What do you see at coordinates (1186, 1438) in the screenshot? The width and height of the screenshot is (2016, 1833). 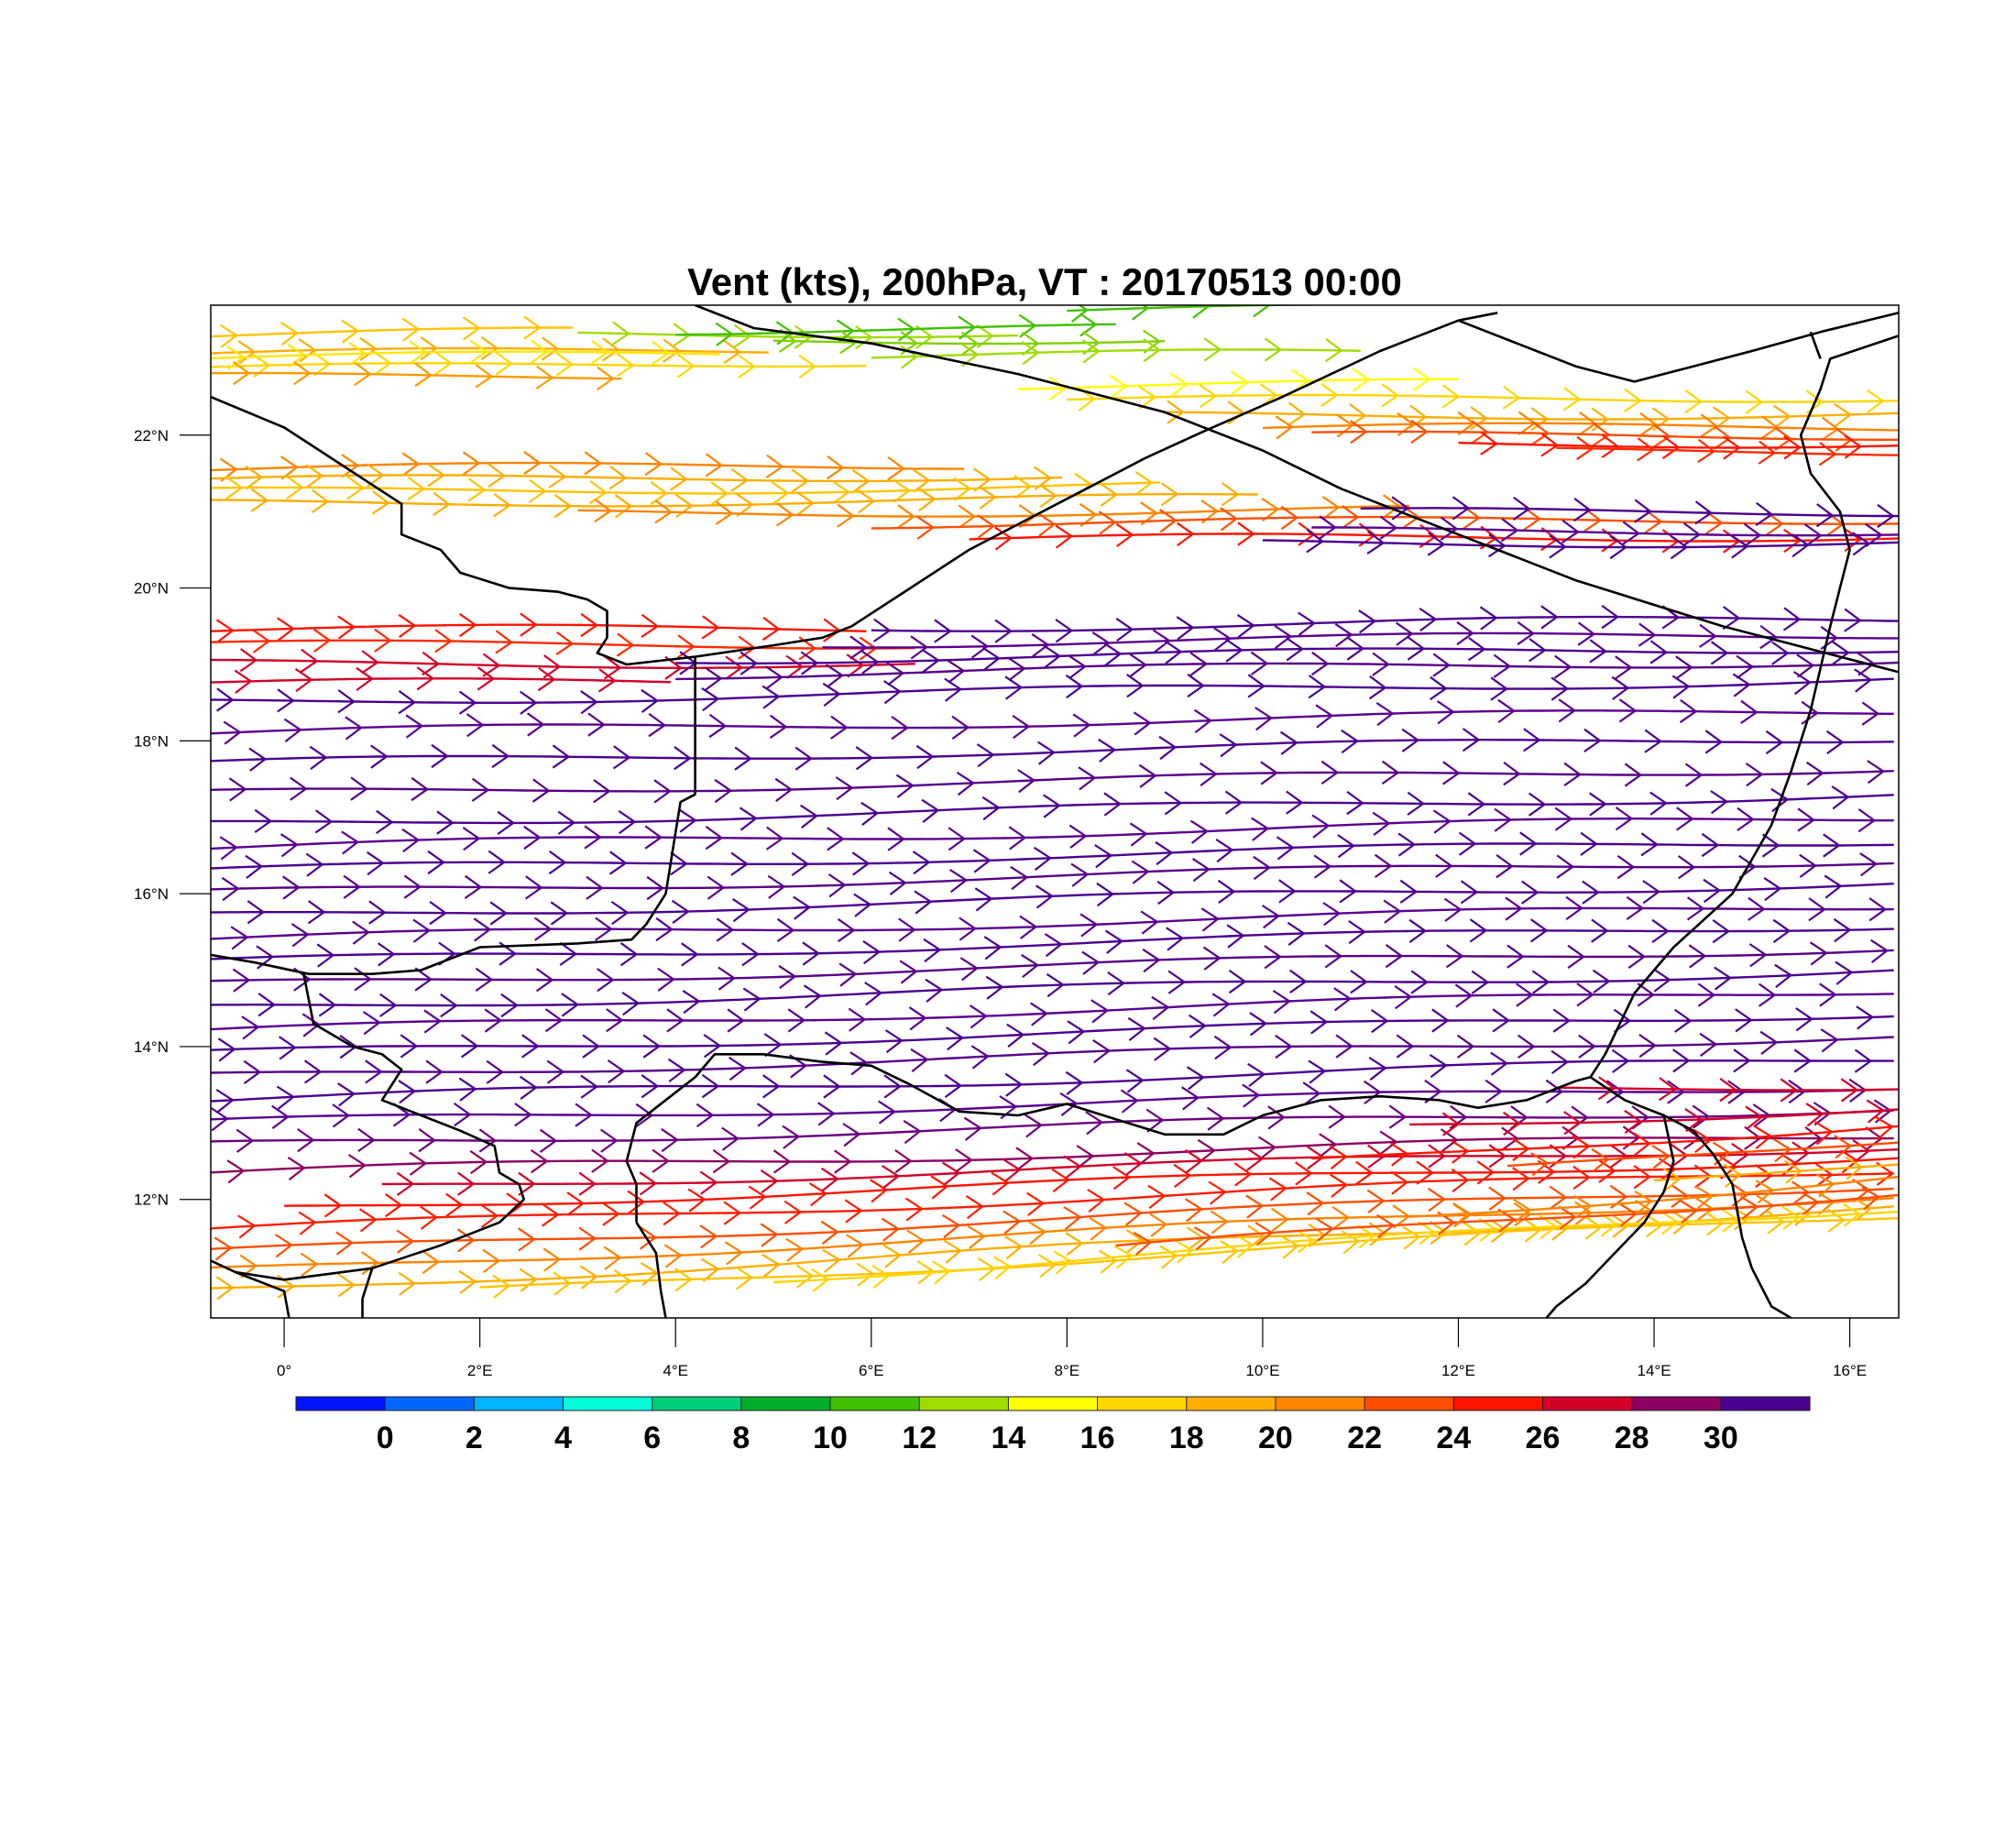 I see `colorbar-label: 18` at bounding box center [1186, 1438].